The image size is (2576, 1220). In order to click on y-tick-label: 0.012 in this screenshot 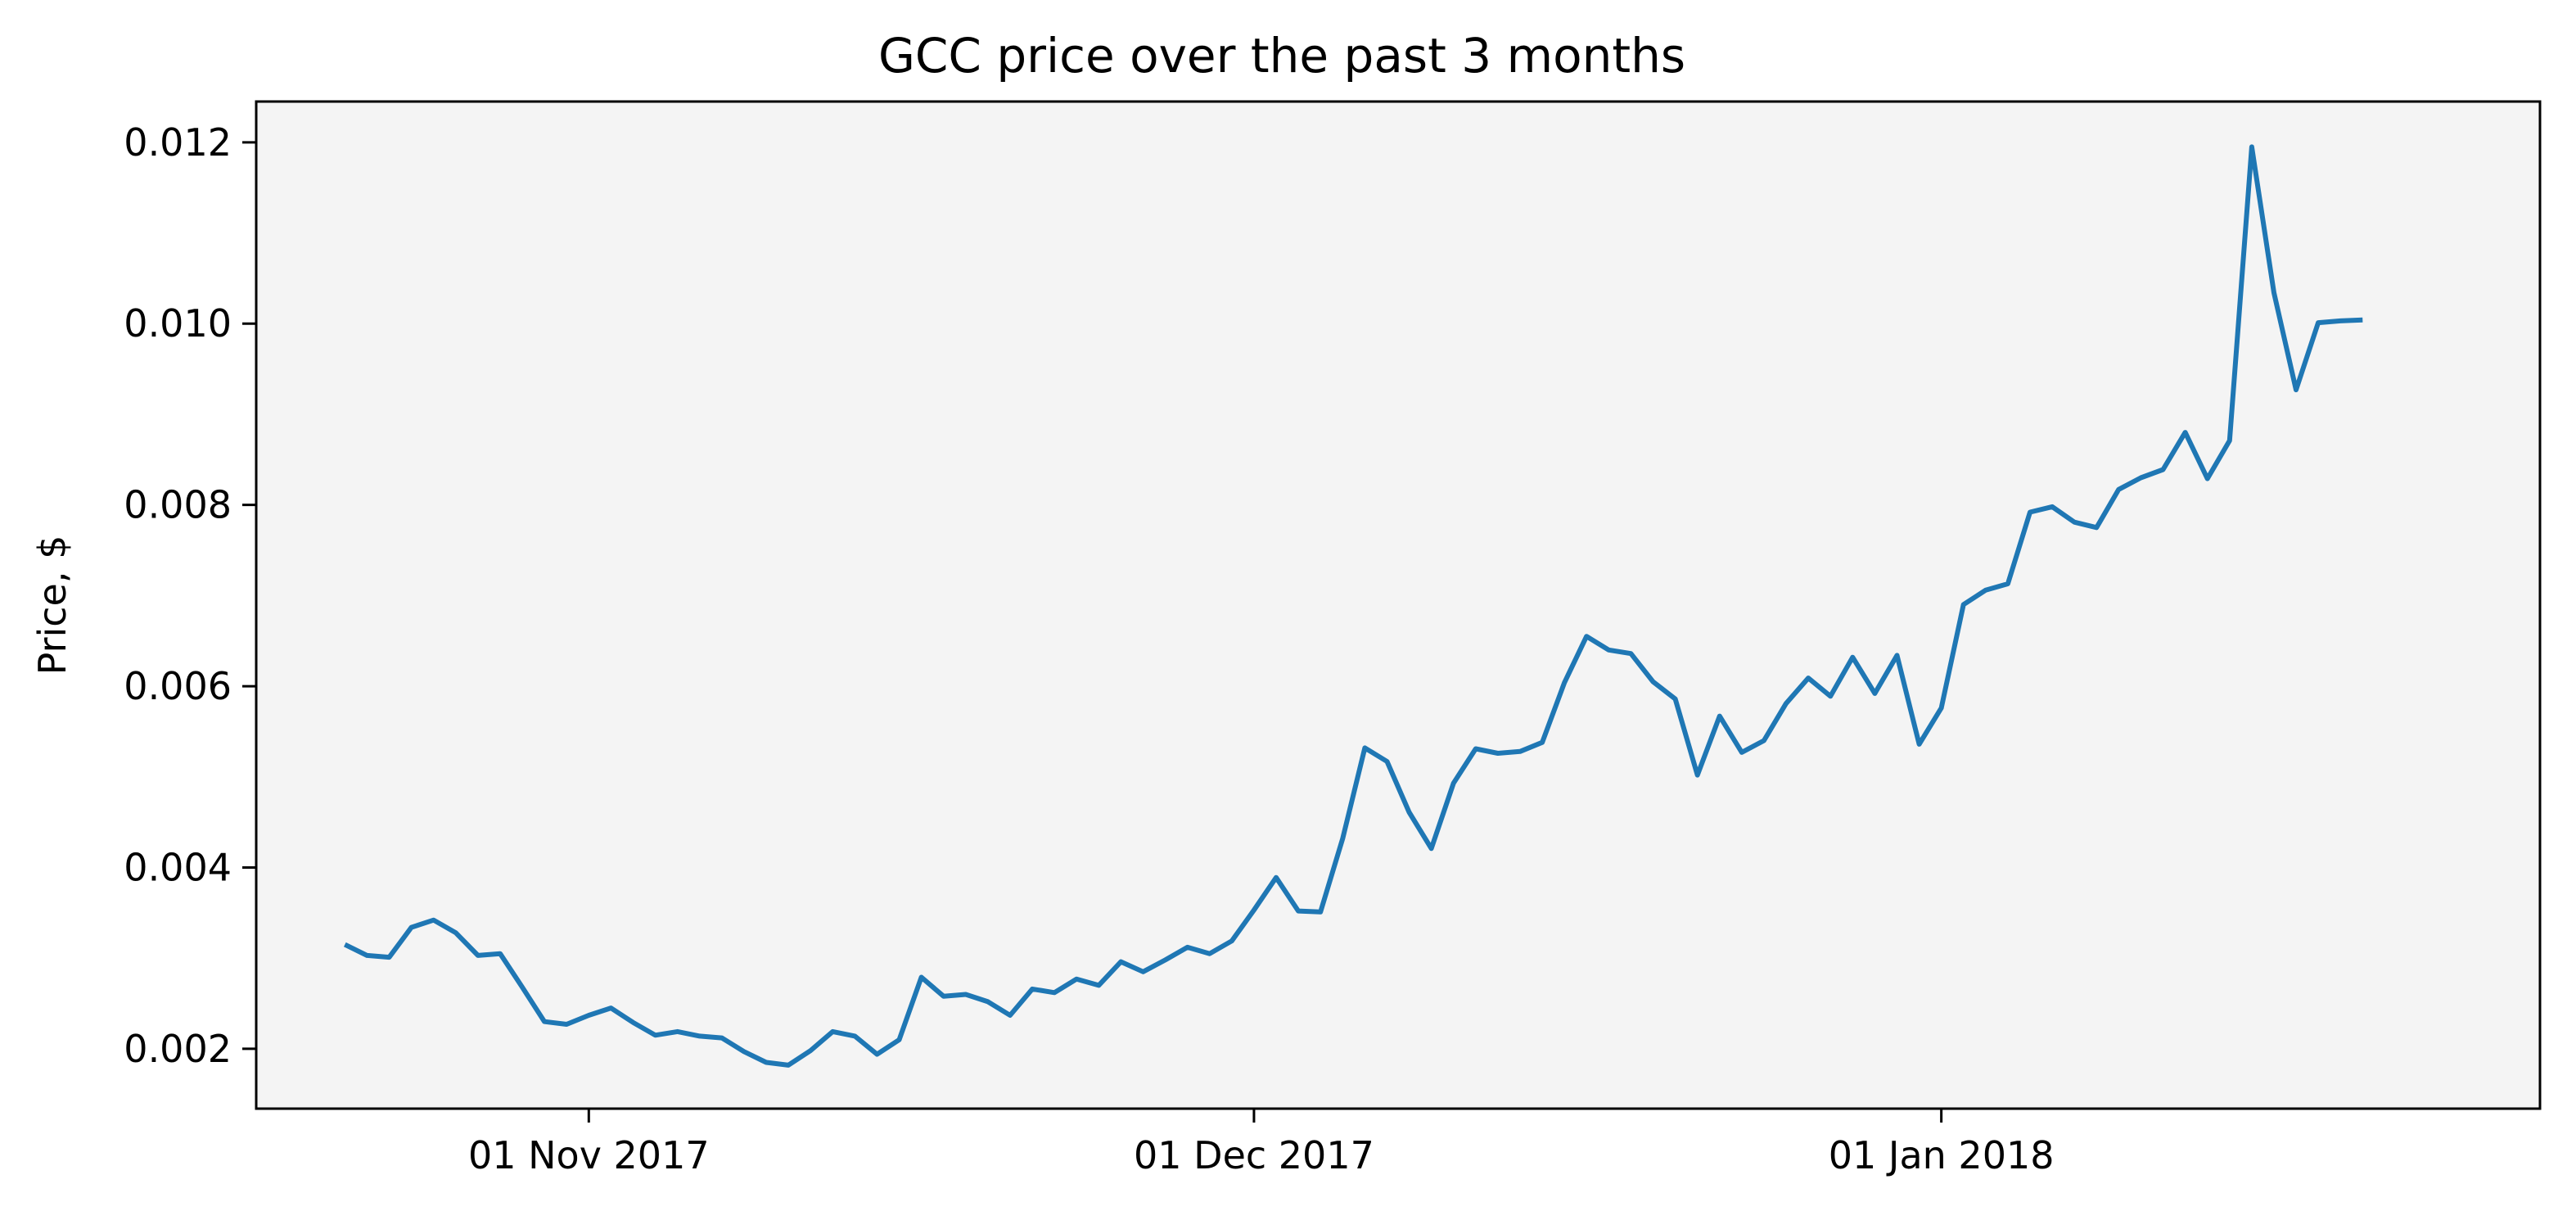, I will do `click(178, 142)`.